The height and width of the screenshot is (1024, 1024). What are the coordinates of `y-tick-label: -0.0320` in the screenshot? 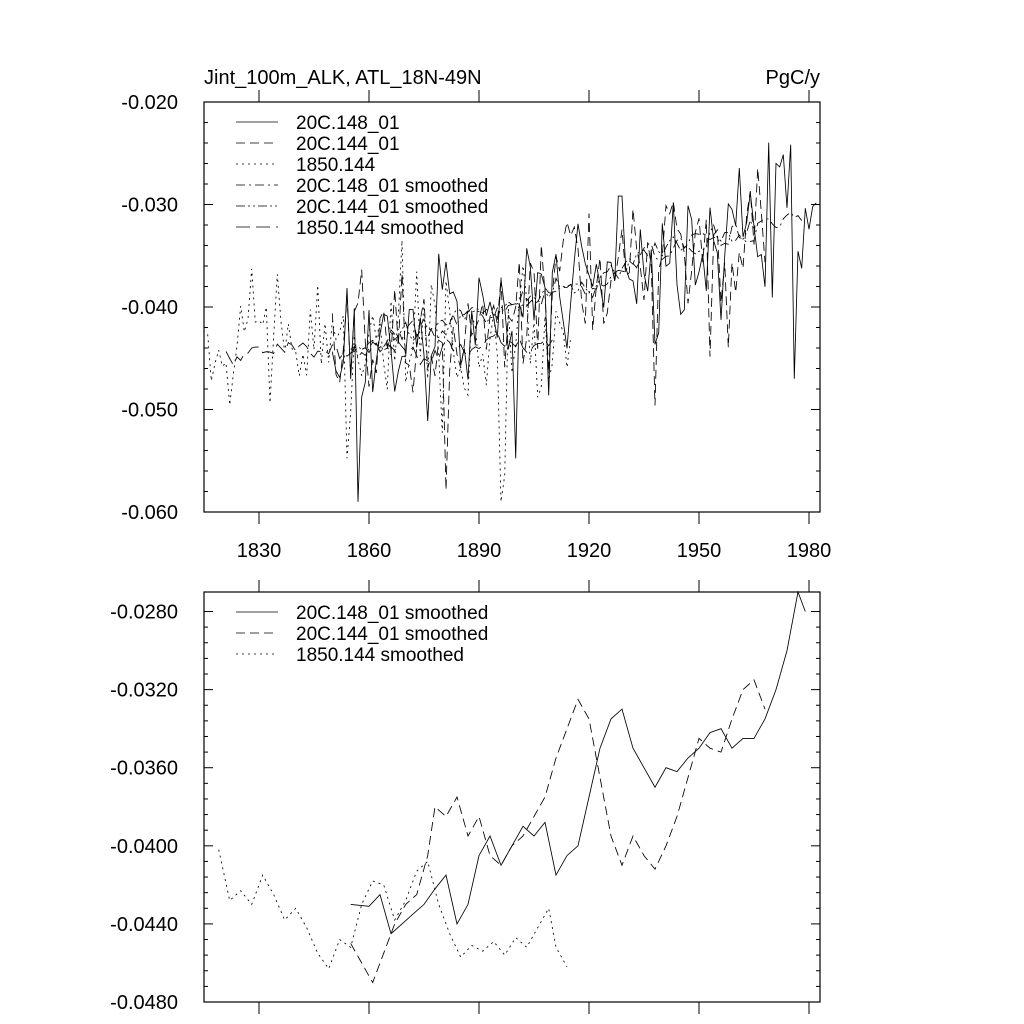 It's located at (144, 691).